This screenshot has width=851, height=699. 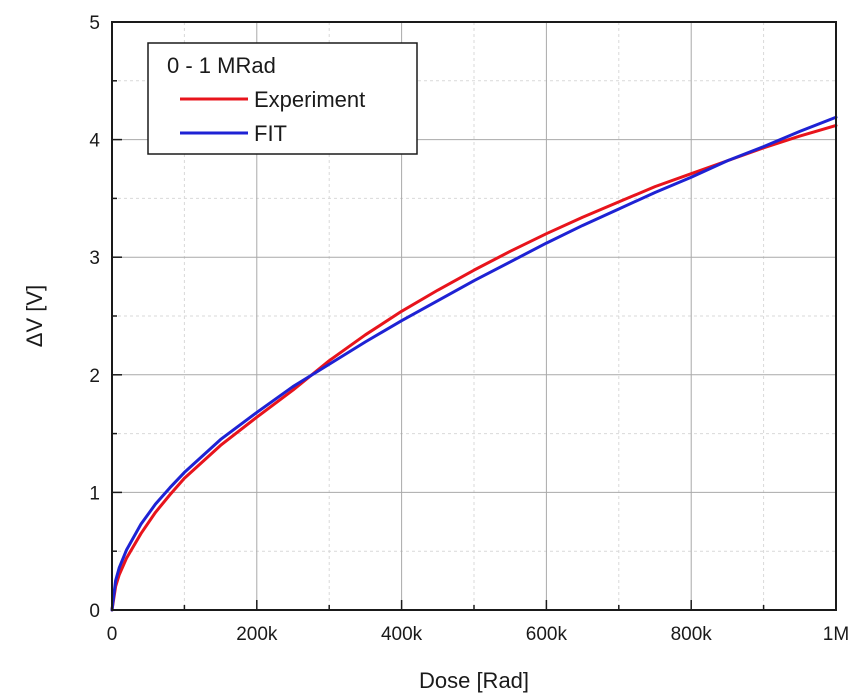 I want to click on legend: 0 - 1 MRad Experiment FIT, so click(x=282, y=98).